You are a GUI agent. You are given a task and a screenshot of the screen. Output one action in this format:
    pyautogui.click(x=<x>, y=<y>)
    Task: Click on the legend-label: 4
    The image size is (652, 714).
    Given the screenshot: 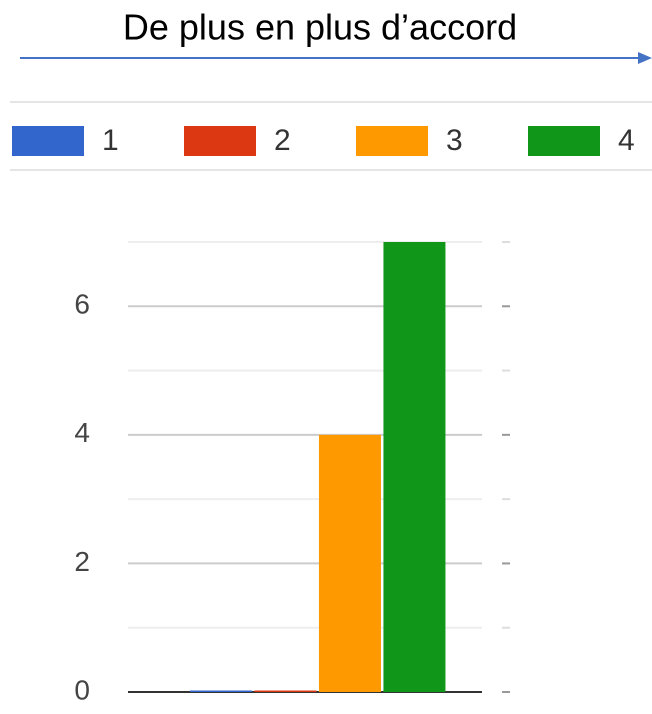 What is the action you would take?
    pyautogui.click(x=626, y=140)
    